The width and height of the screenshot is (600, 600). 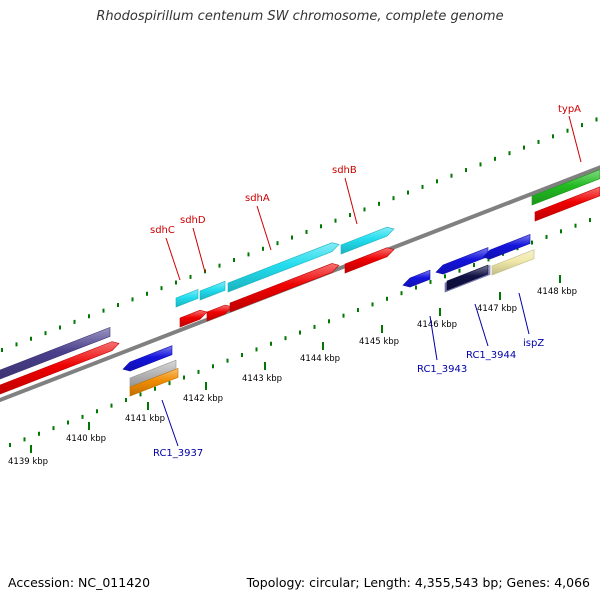 I want to click on gene-label-sdhB: sdhB, so click(x=344, y=170).